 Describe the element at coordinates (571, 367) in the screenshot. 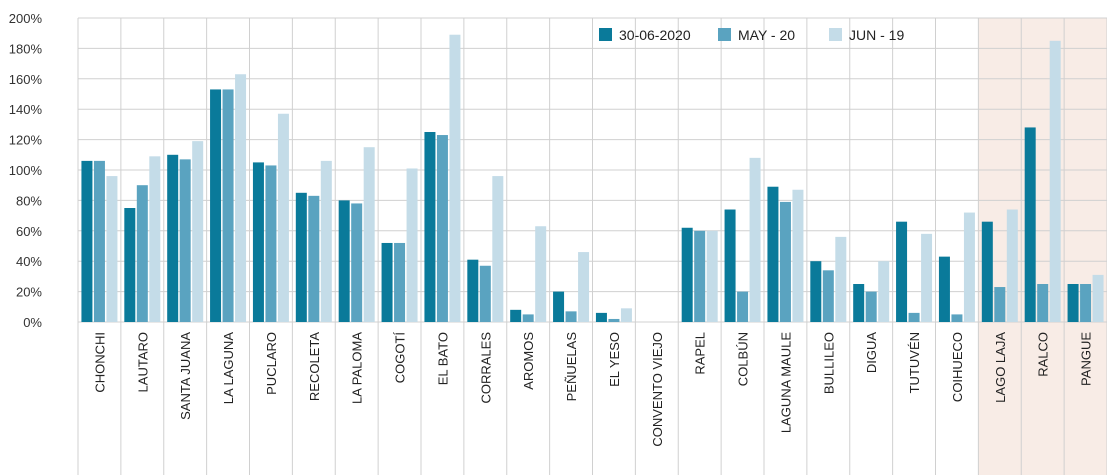

I see `x-category-label: PEÑUELAS` at that location.